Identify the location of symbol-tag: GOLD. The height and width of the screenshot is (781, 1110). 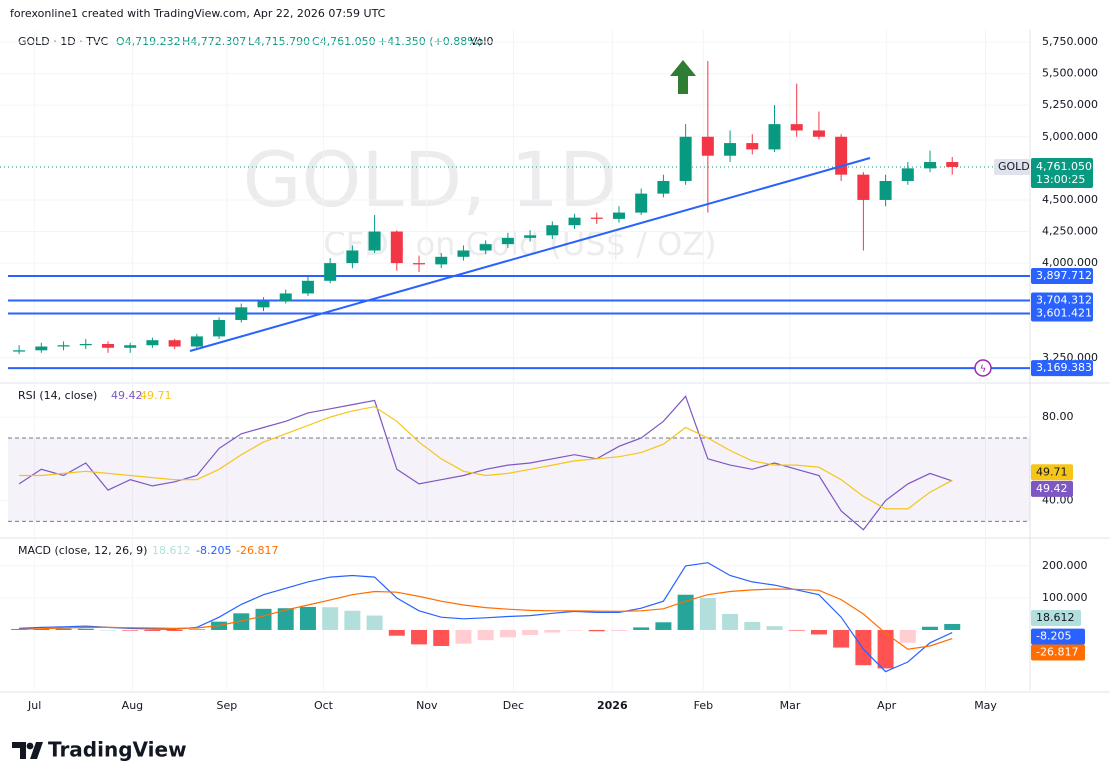
(1014, 166).